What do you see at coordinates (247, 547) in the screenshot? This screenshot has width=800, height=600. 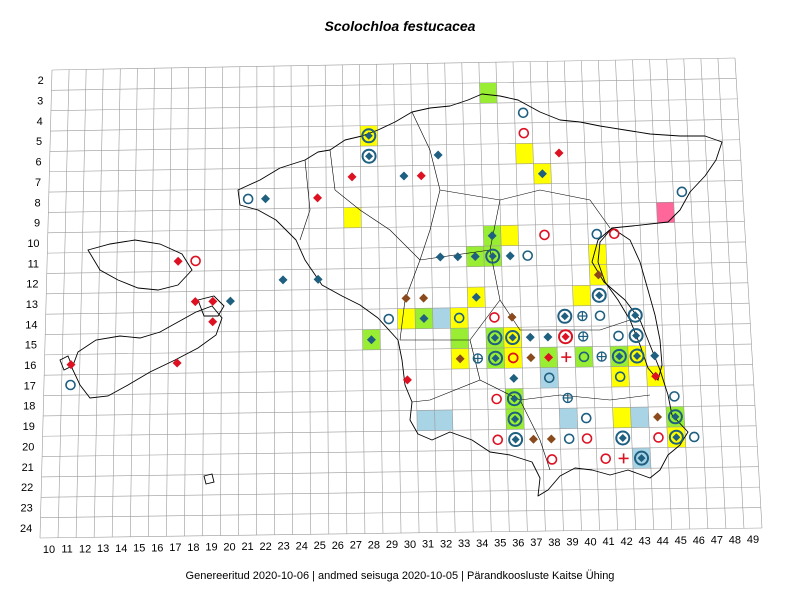 I see `col-label: 21` at bounding box center [247, 547].